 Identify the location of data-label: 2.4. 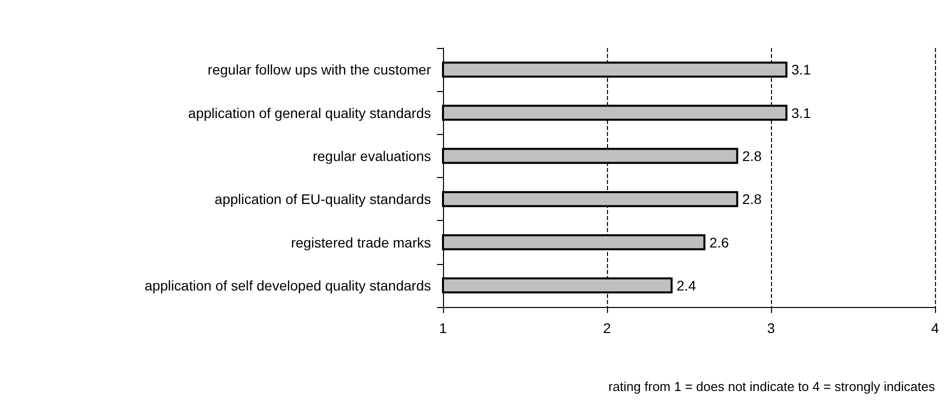
(686, 285).